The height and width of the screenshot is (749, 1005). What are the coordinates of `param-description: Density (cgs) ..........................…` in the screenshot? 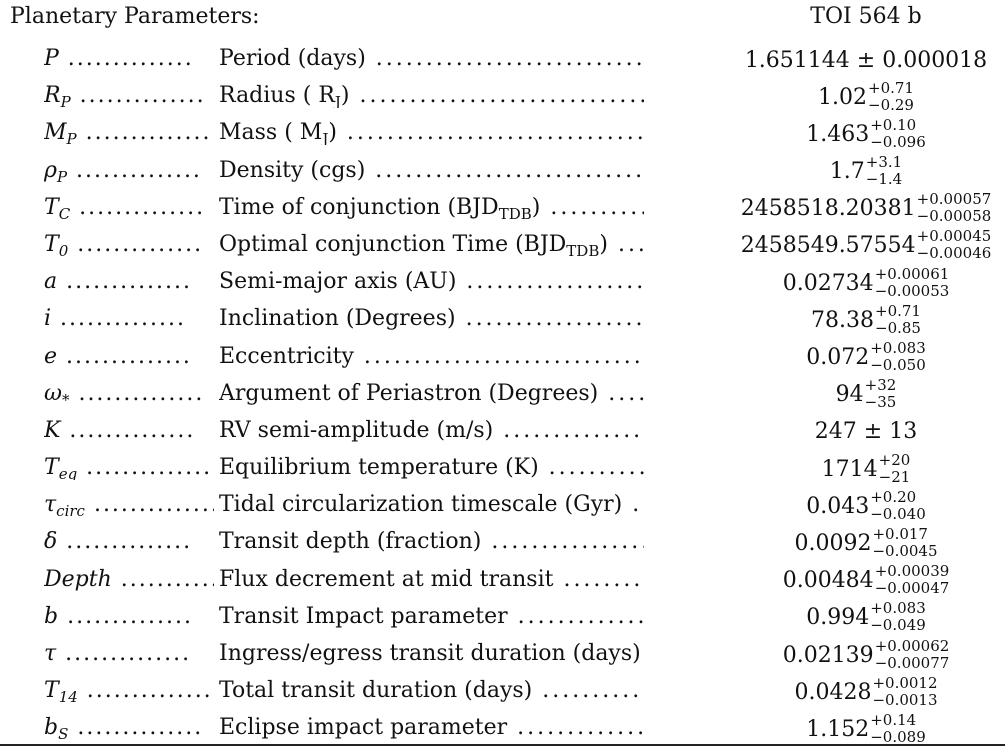 It's located at (431, 170).